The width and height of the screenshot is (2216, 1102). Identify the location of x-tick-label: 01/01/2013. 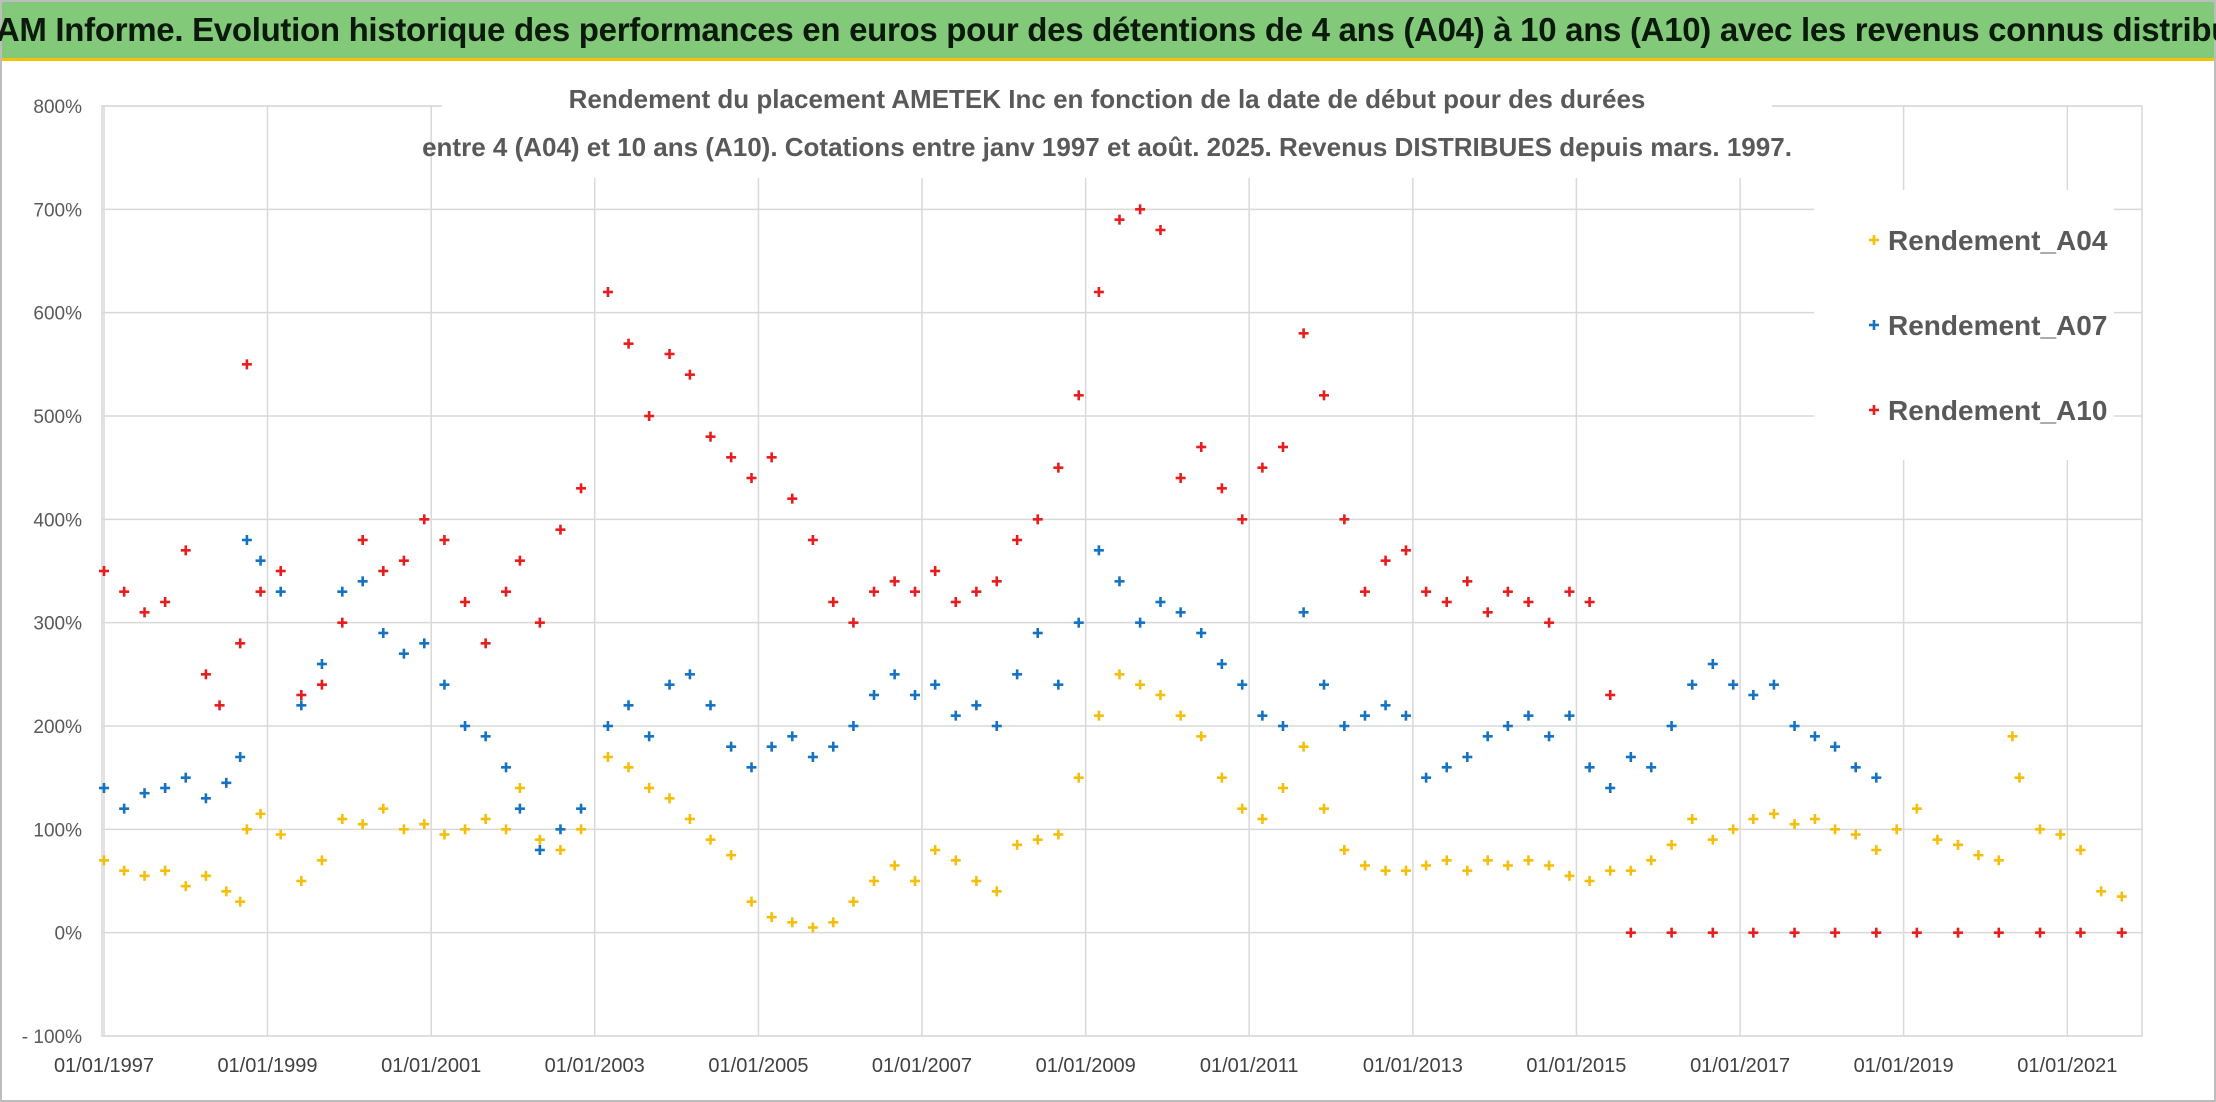
(1413, 1066).